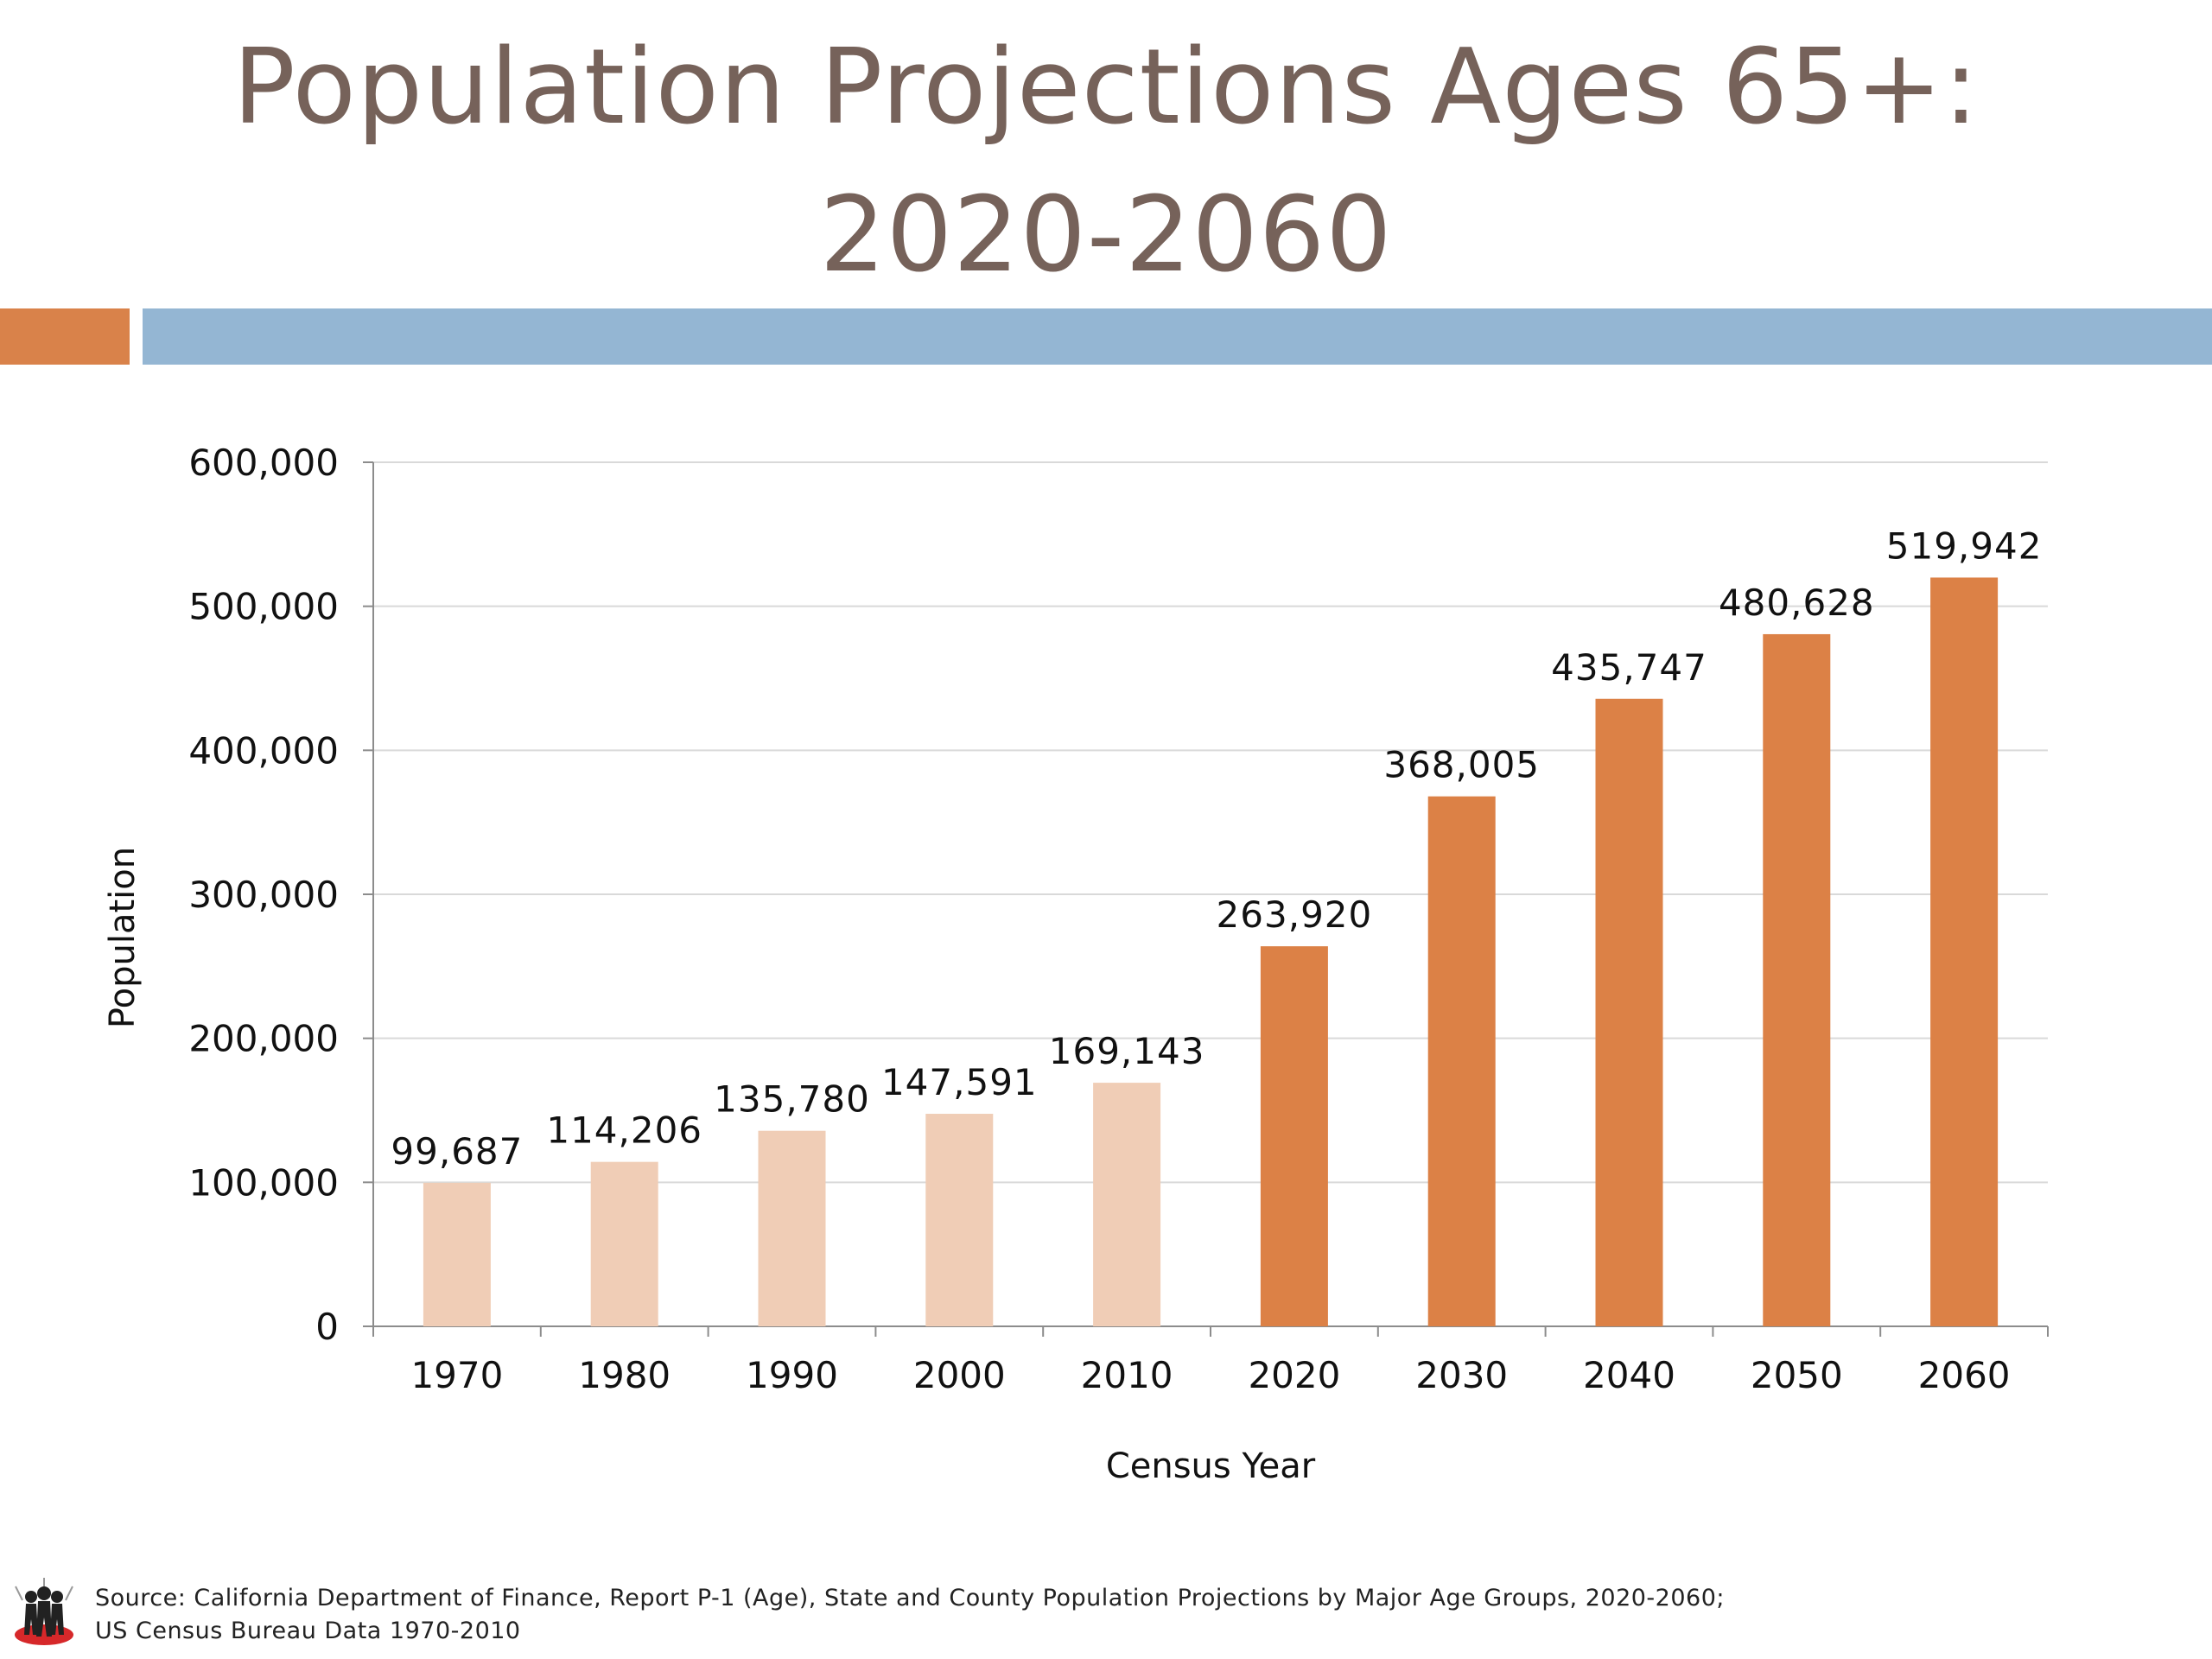 The image size is (2212, 1659). Describe the element at coordinates (959, 1082) in the screenshot. I see `data-label-2000: 147,591` at that location.